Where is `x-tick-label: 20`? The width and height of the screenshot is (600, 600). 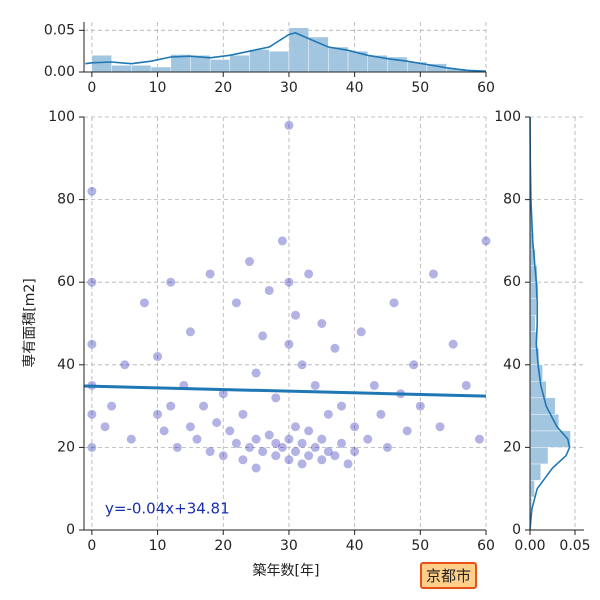 x-tick-label: 20 is located at coordinates (223, 88).